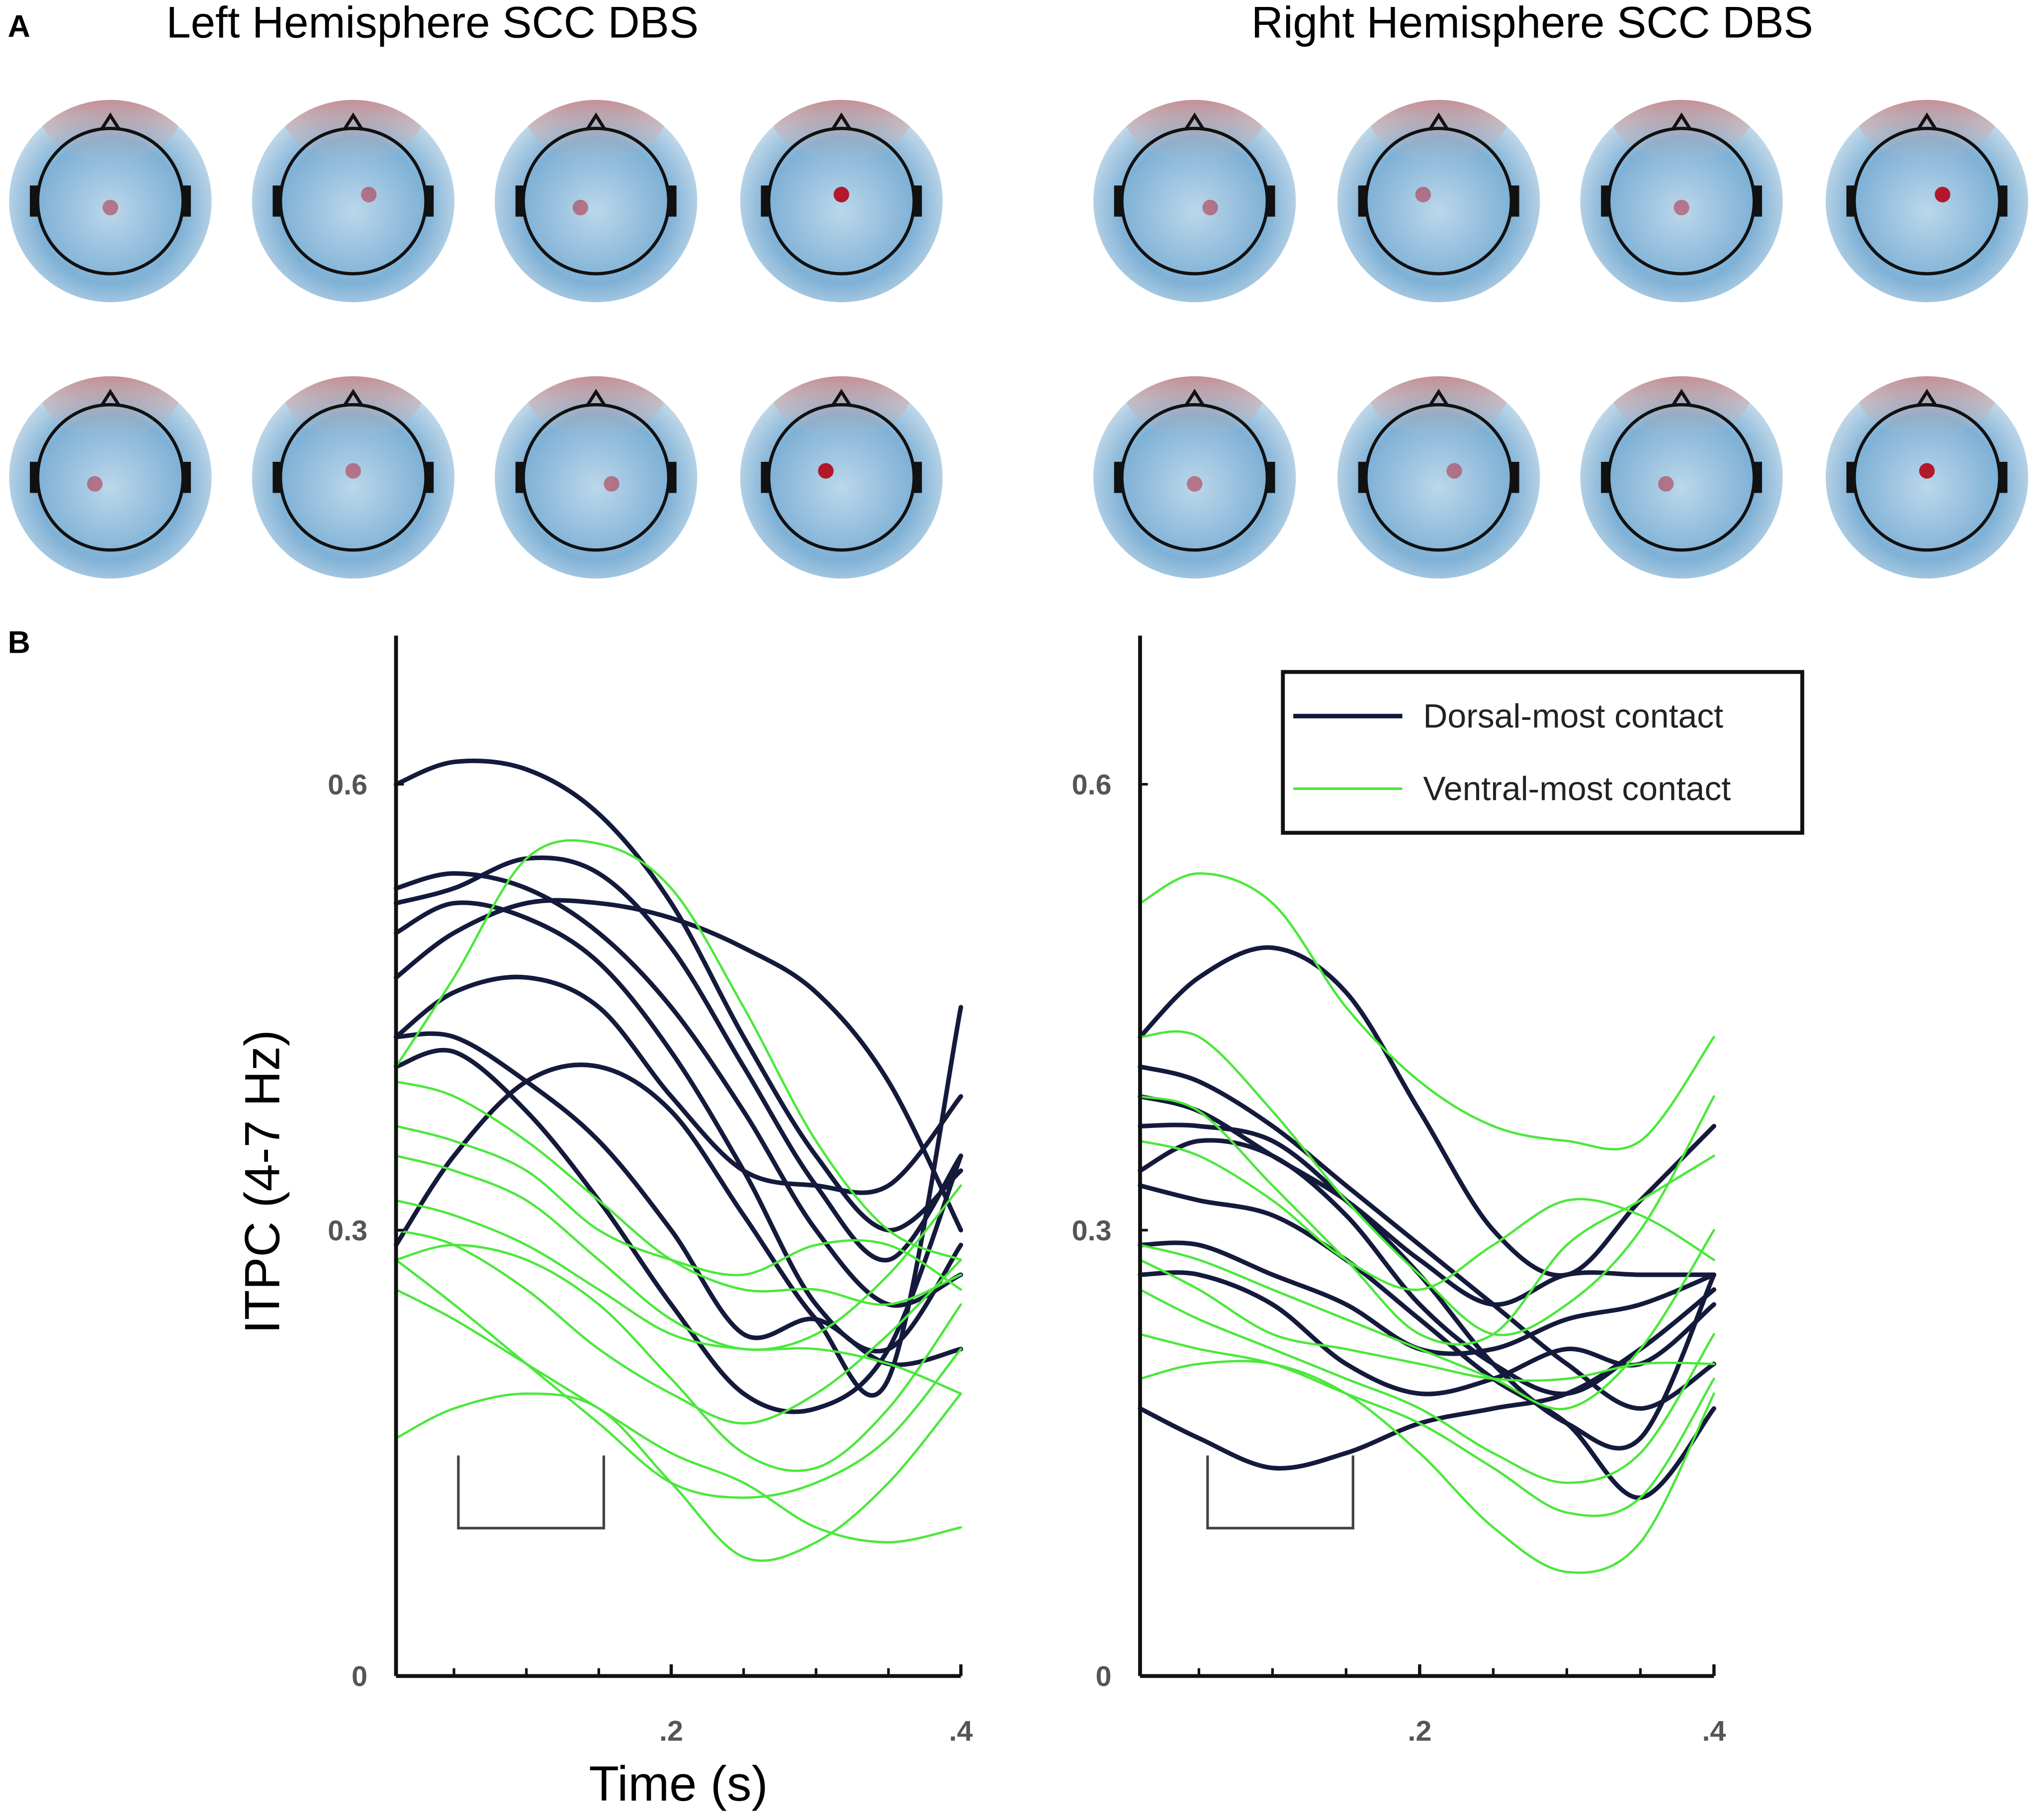 This screenshot has width=2036, height=1820. I want to click on panel-label: B, so click(19, 642).